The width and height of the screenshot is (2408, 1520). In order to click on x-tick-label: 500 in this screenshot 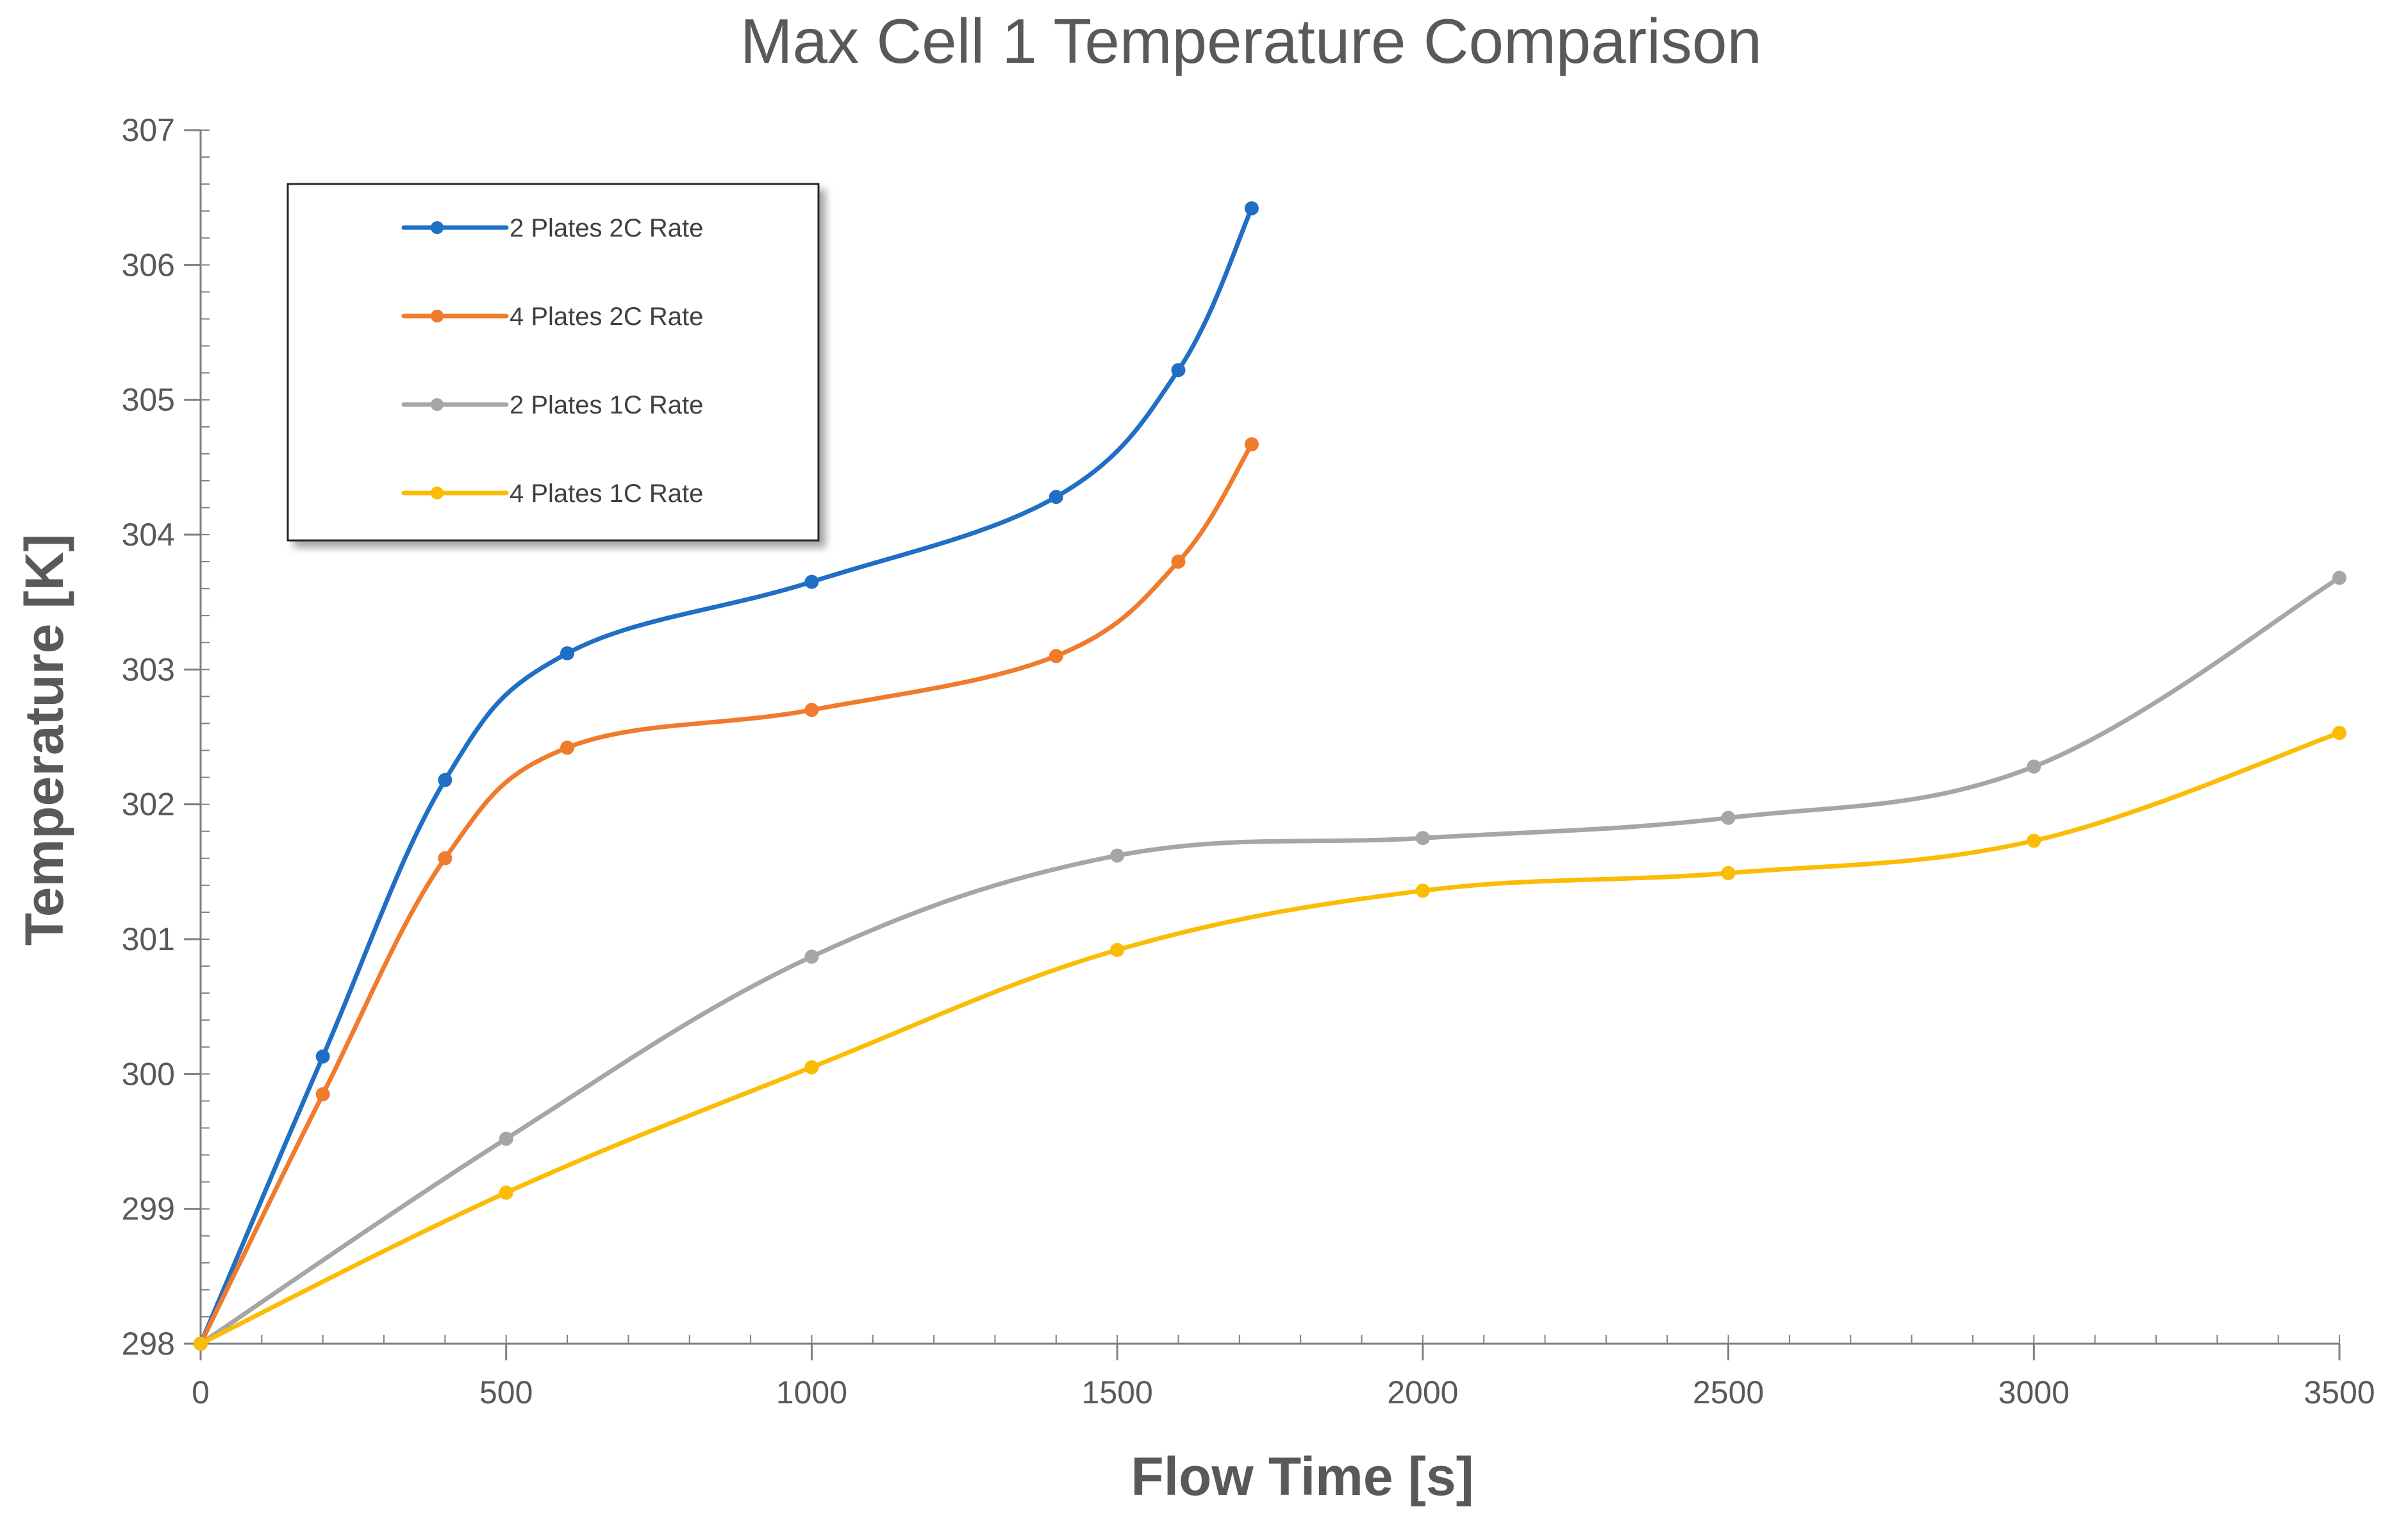, I will do `click(506, 1392)`.